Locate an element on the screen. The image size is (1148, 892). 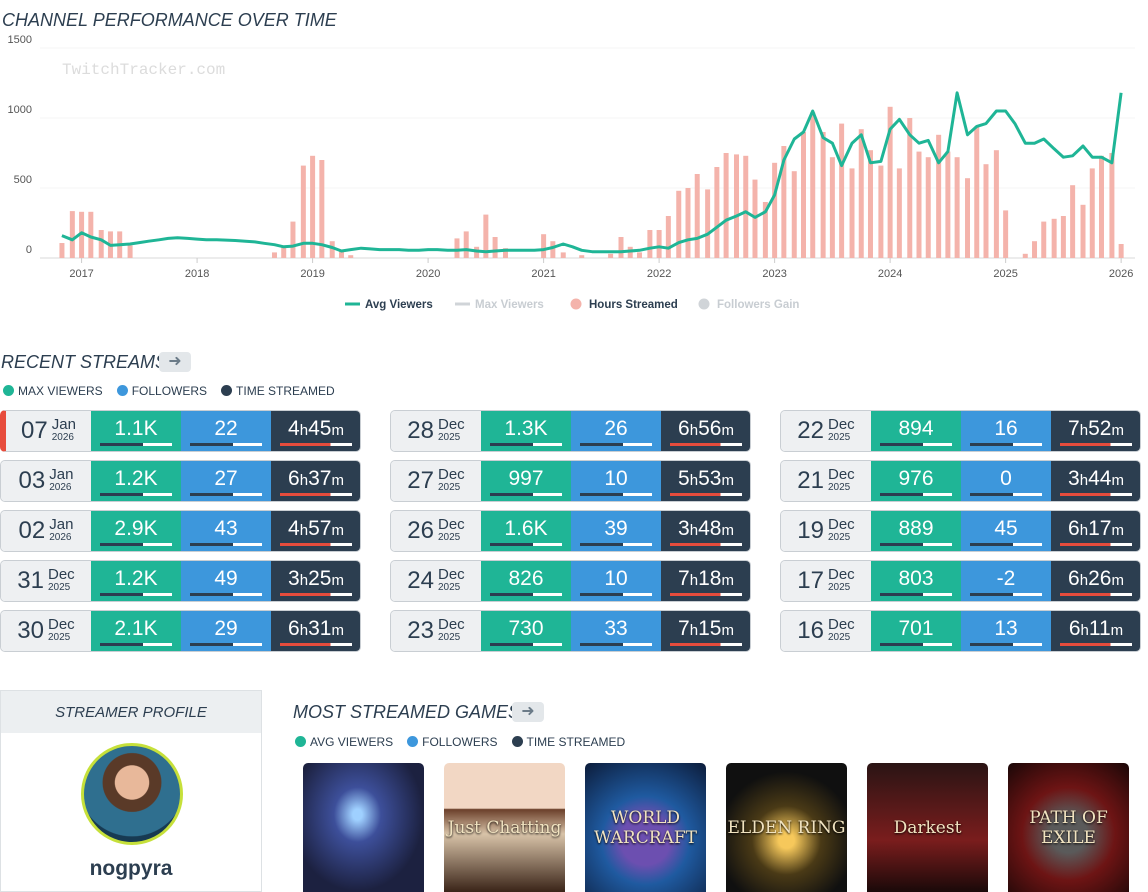
value: 16 is located at coordinates (1006, 428).